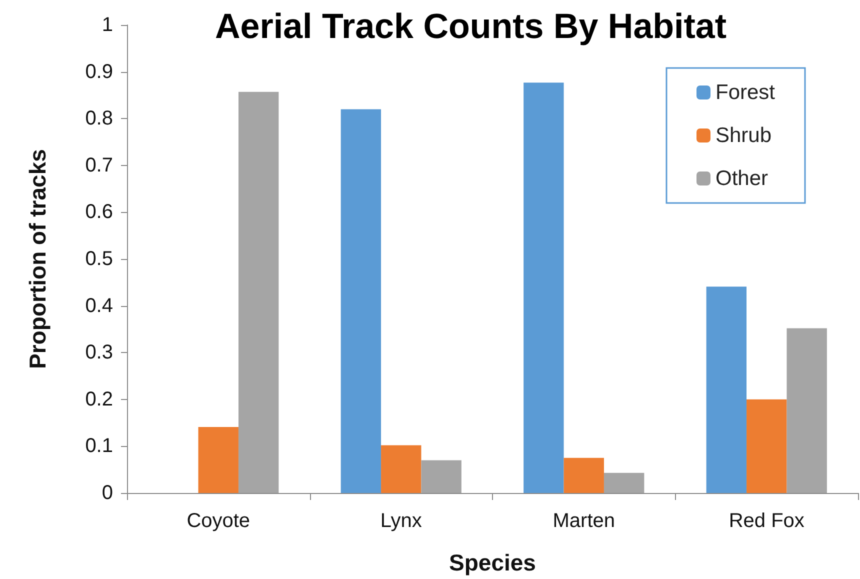 The width and height of the screenshot is (860, 579). What do you see at coordinates (471, 26) in the screenshot?
I see `chart-title: Aerial Track Counts By Habitat` at bounding box center [471, 26].